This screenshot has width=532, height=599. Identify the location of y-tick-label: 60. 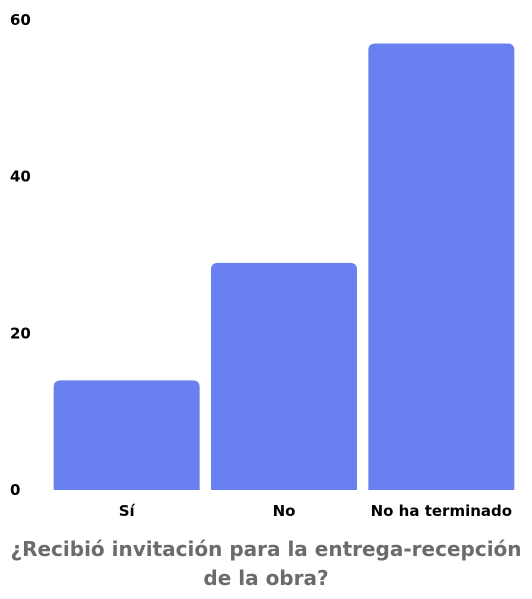
(20, 20).